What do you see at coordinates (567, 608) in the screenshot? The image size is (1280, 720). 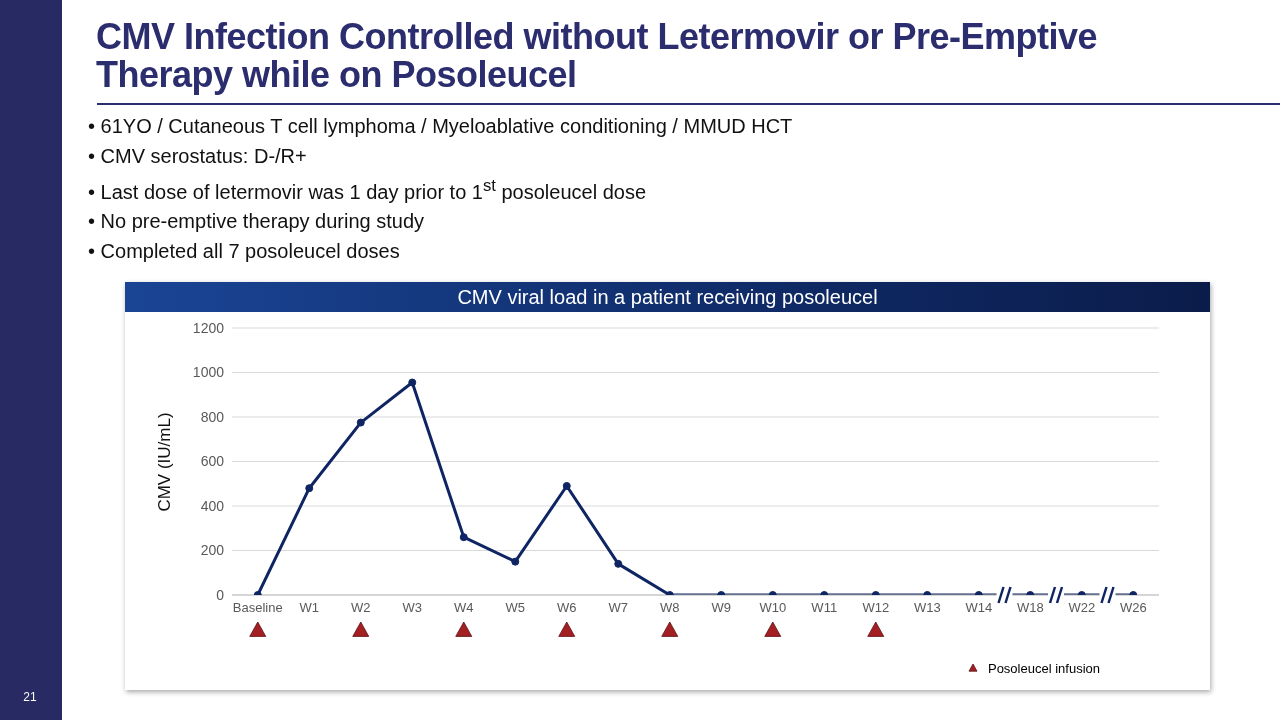 I see `x-tick-label: W6` at bounding box center [567, 608].